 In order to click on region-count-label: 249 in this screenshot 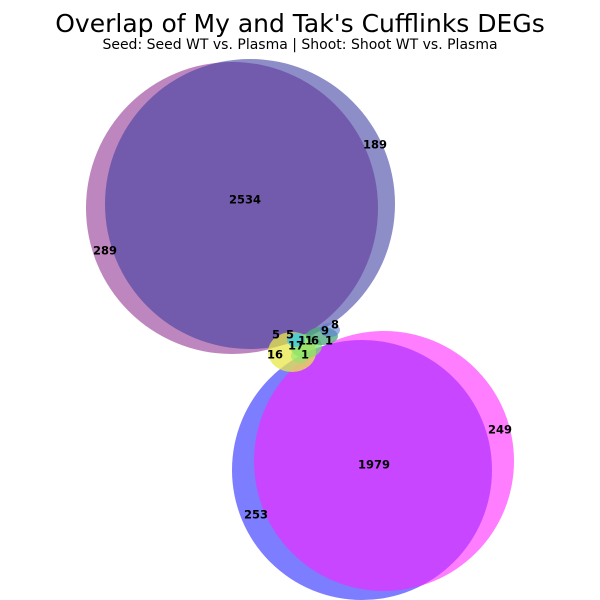, I will do `click(500, 430)`.